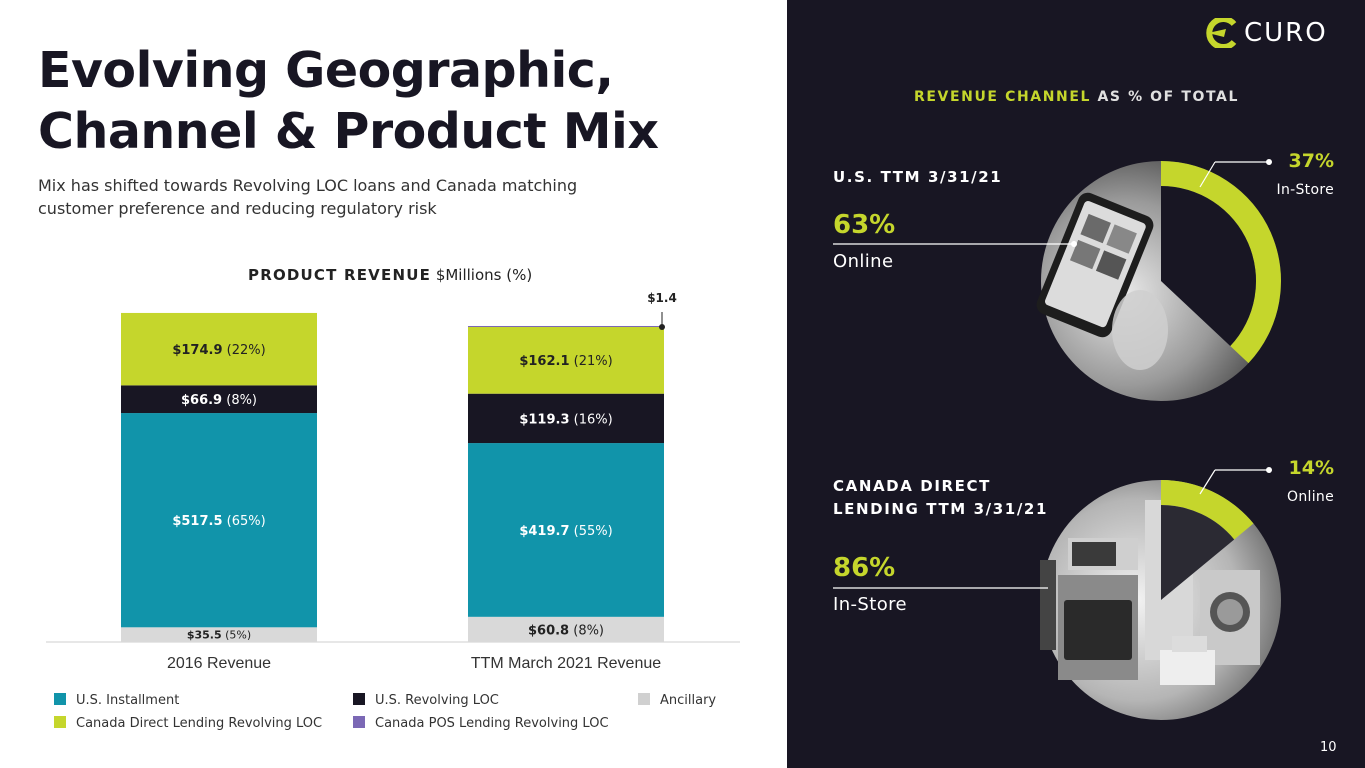 This screenshot has width=1365, height=768. Describe the element at coordinates (940, 509) in the screenshot. I see `canada-label-line-2: LENDING TTM 3/31/21` at that location.